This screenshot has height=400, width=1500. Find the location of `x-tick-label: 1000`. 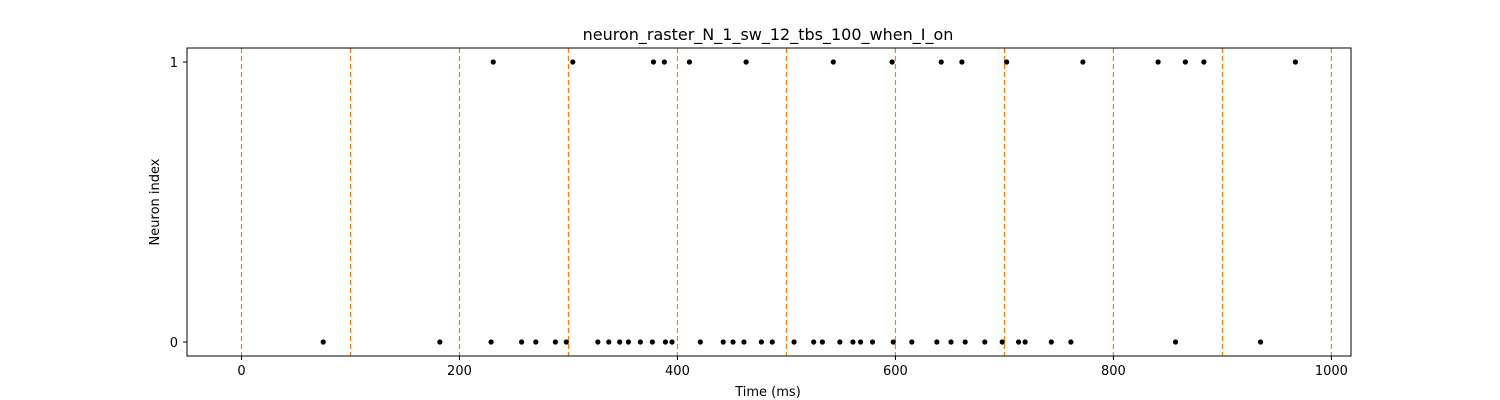

x-tick-label: 1000 is located at coordinates (1331, 371).